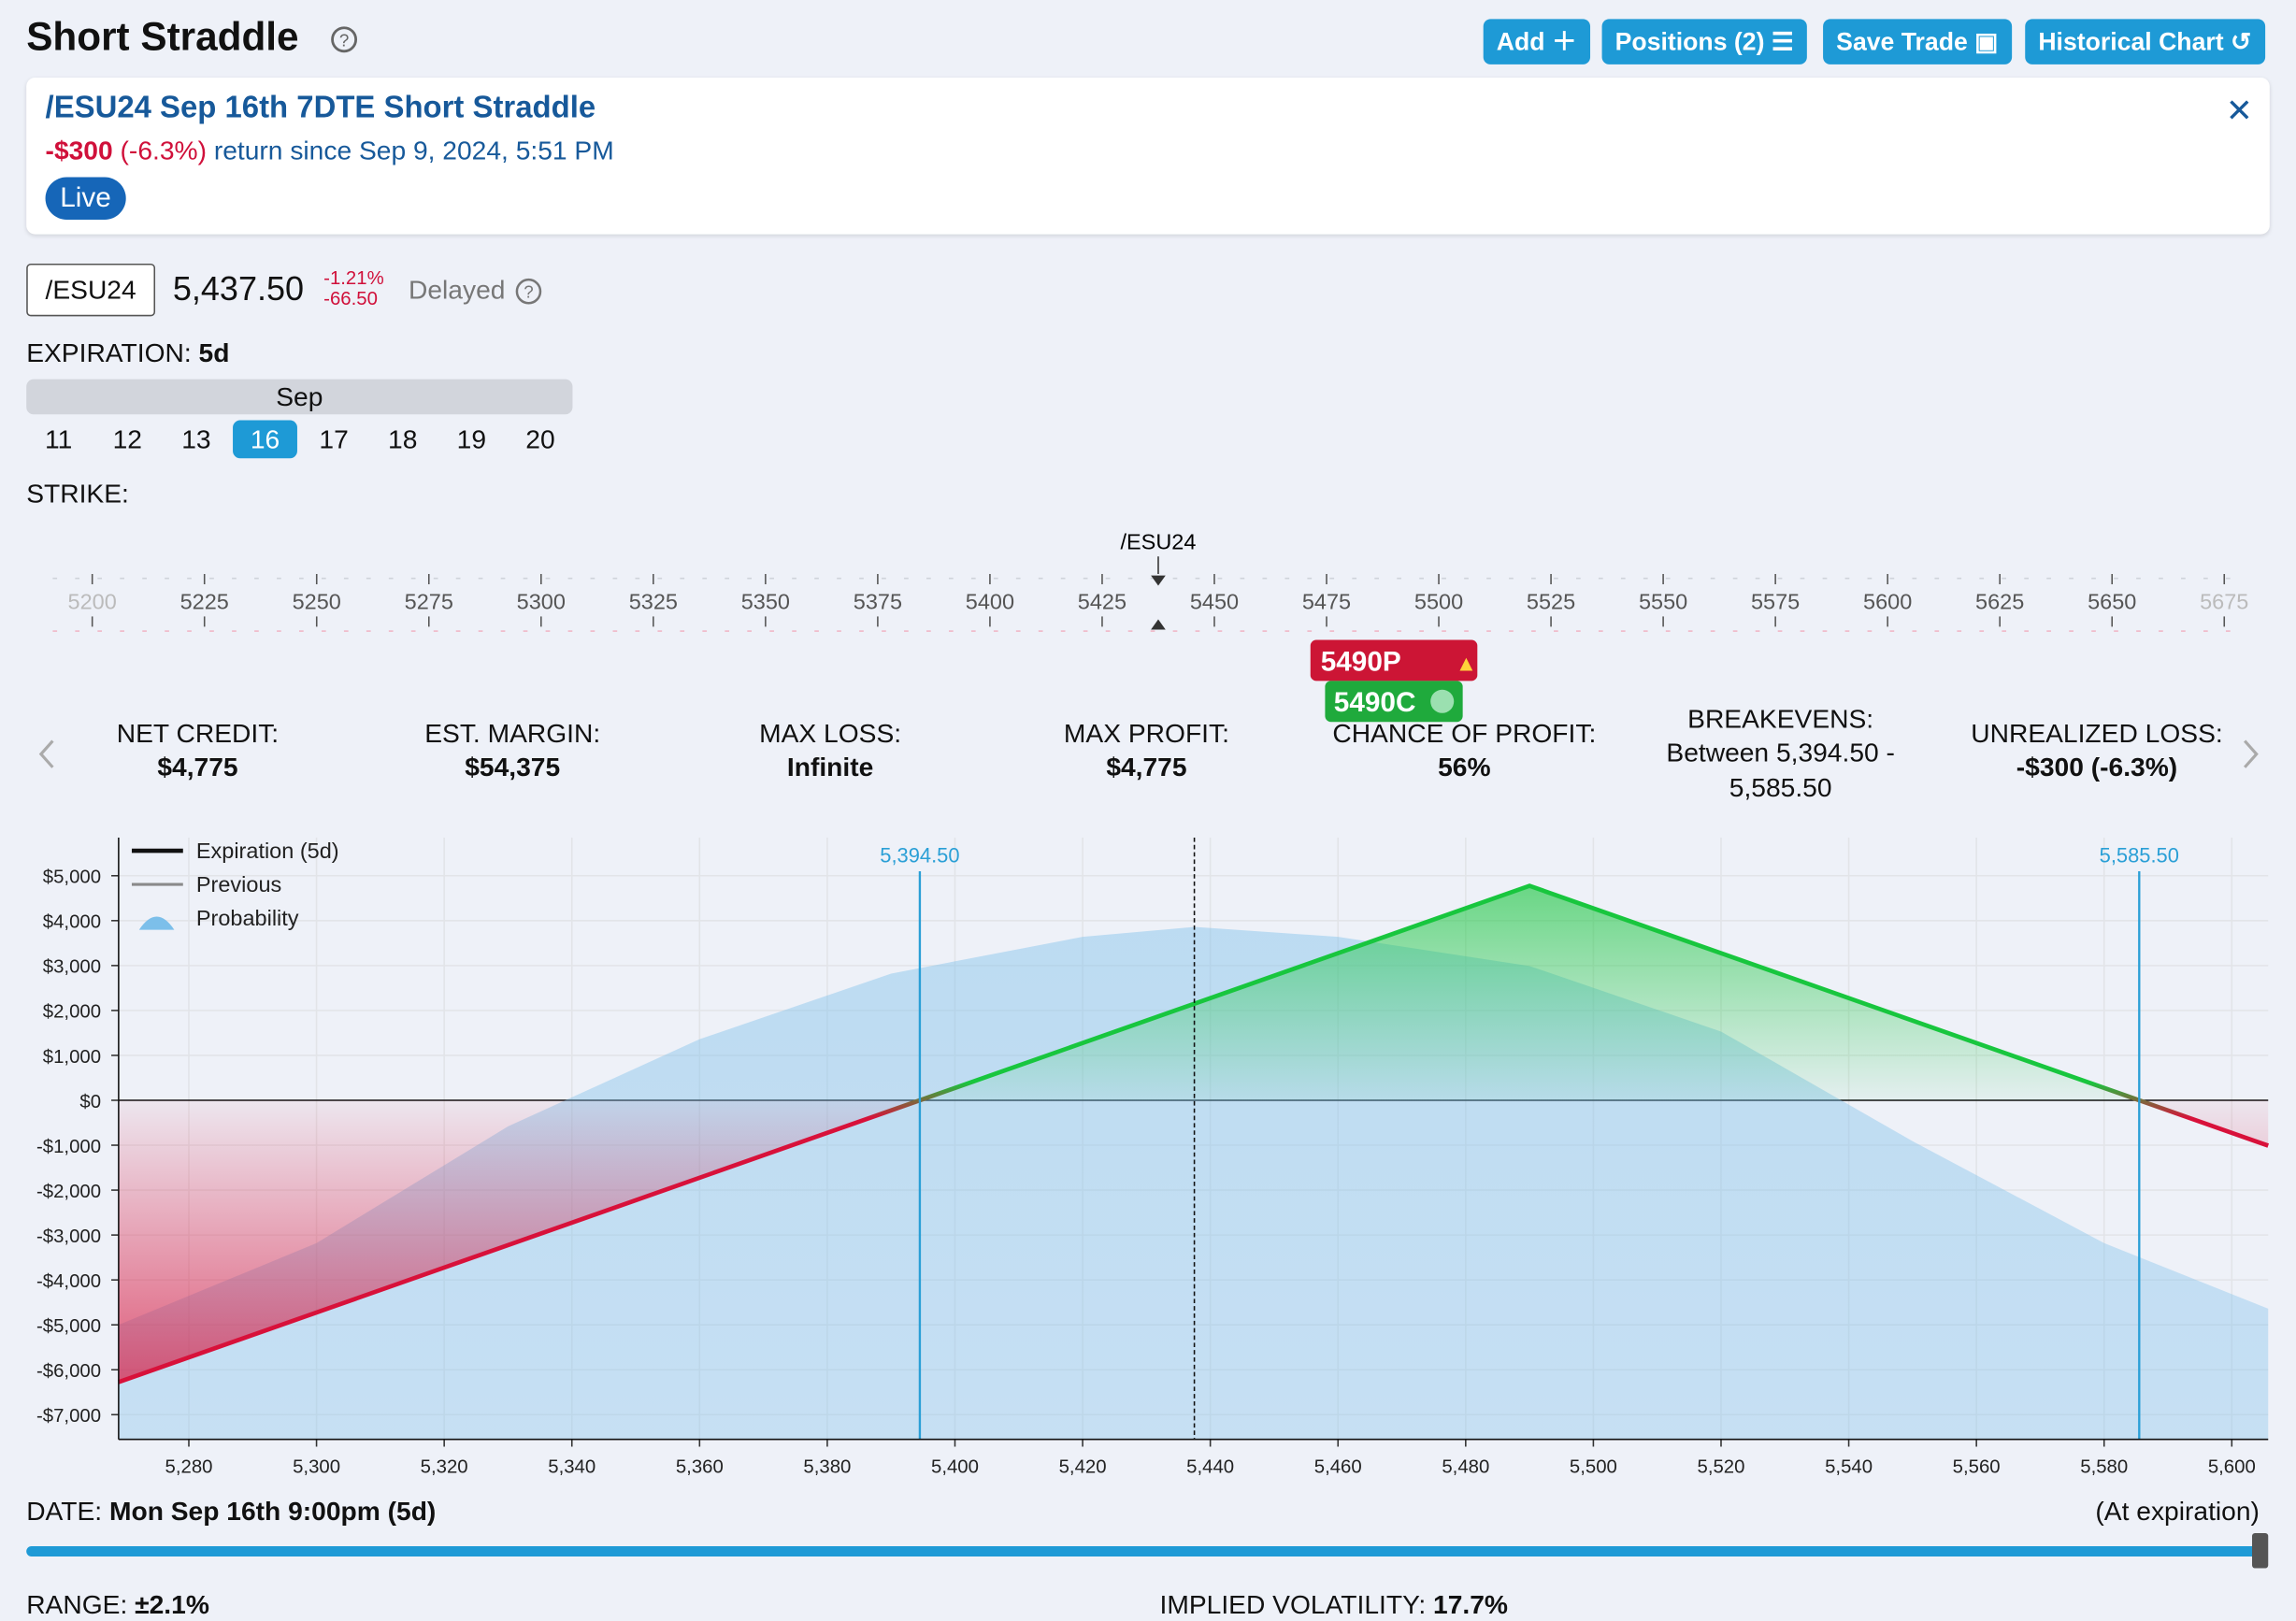 Image resolution: width=2296 pixels, height=1621 pixels. What do you see at coordinates (267, 851) in the screenshot?
I see `legend-label: Expiration (5d)` at bounding box center [267, 851].